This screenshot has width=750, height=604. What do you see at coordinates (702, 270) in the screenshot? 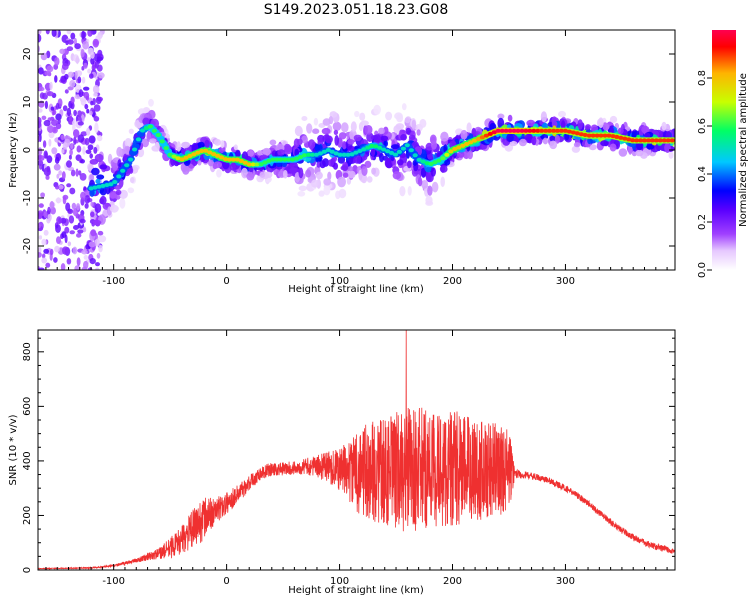
I see `colorbar-tick-label: 0.0` at bounding box center [702, 270].